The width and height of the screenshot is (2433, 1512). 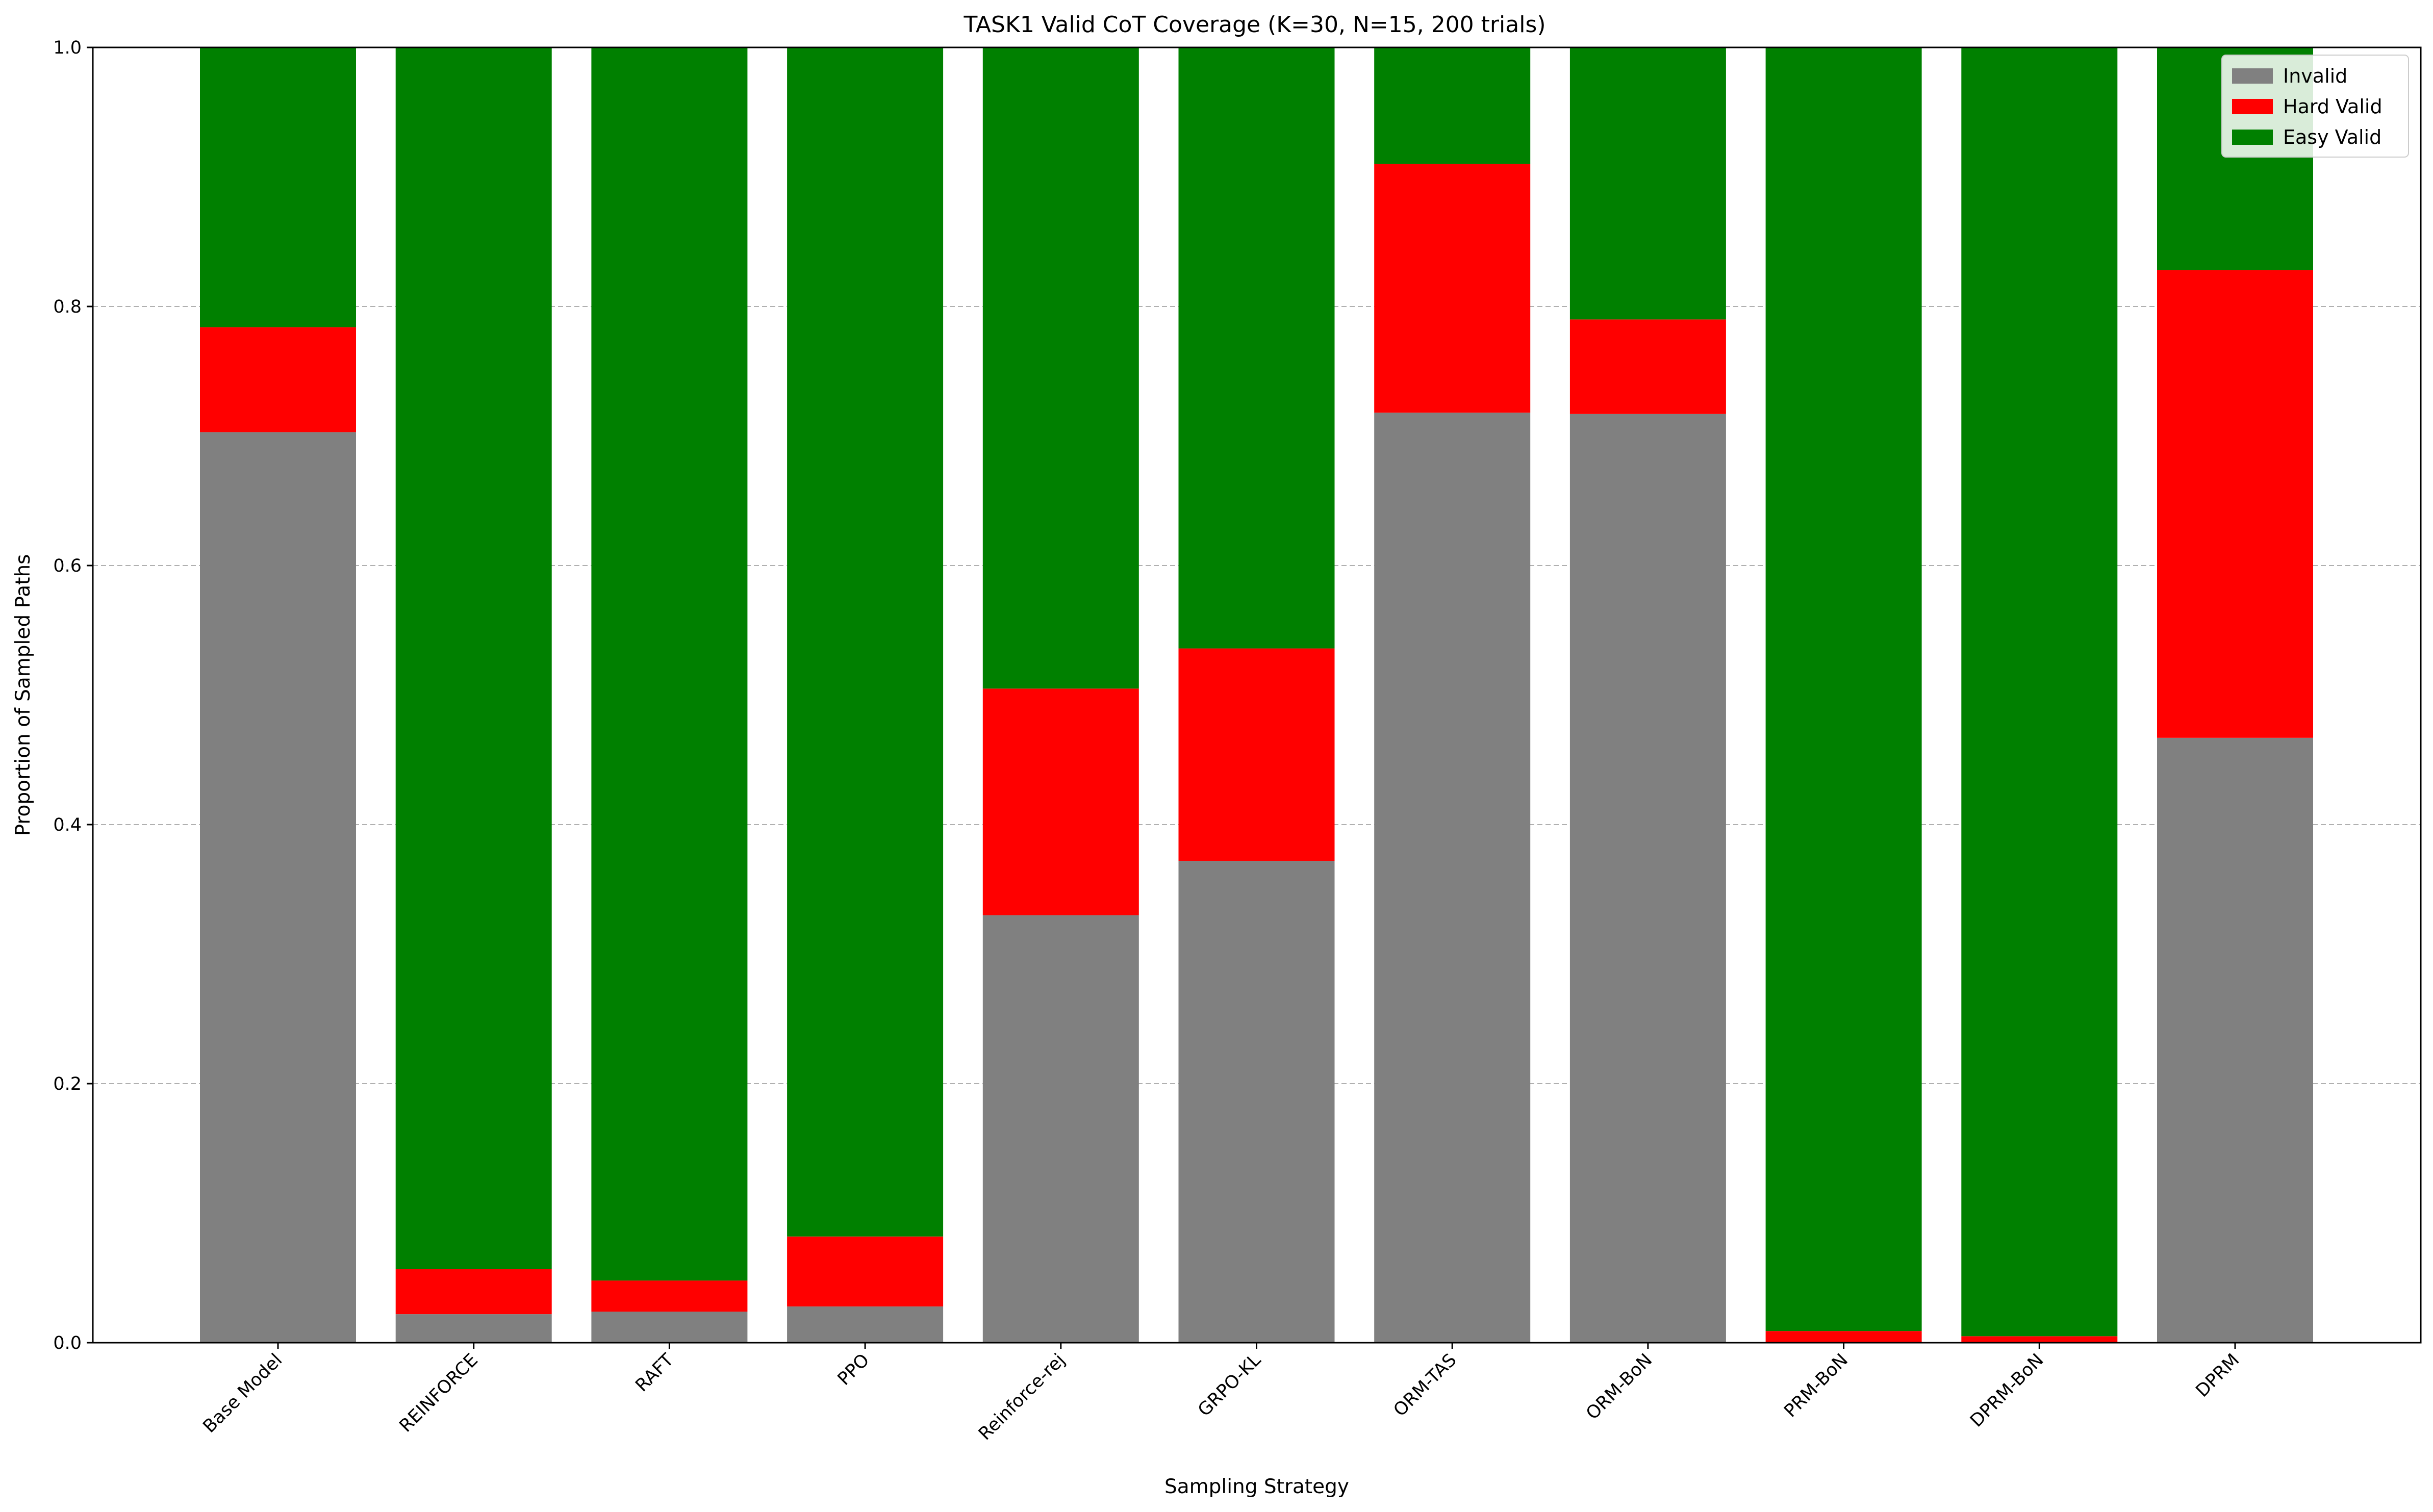 What do you see at coordinates (1060, 368) in the screenshot?
I see `bar-reinforce-rej-easy-valid` at bounding box center [1060, 368].